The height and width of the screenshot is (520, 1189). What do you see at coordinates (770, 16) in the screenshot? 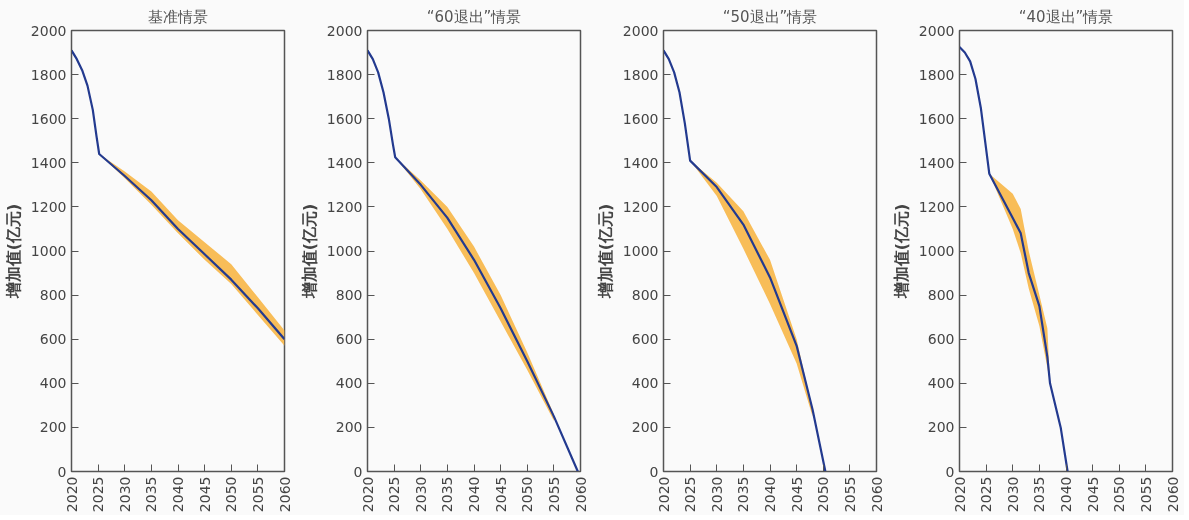
I see `chart-title: “50退出”情景` at bounding box center [770, 16].